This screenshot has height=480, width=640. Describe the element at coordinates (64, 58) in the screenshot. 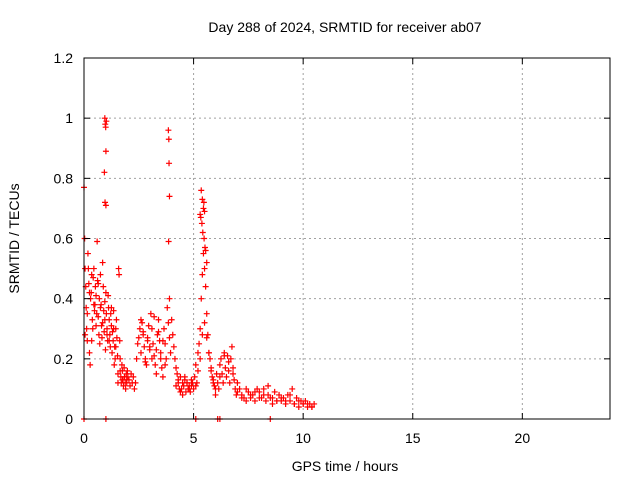

I see `y-tick-label: 1.2` at that location.